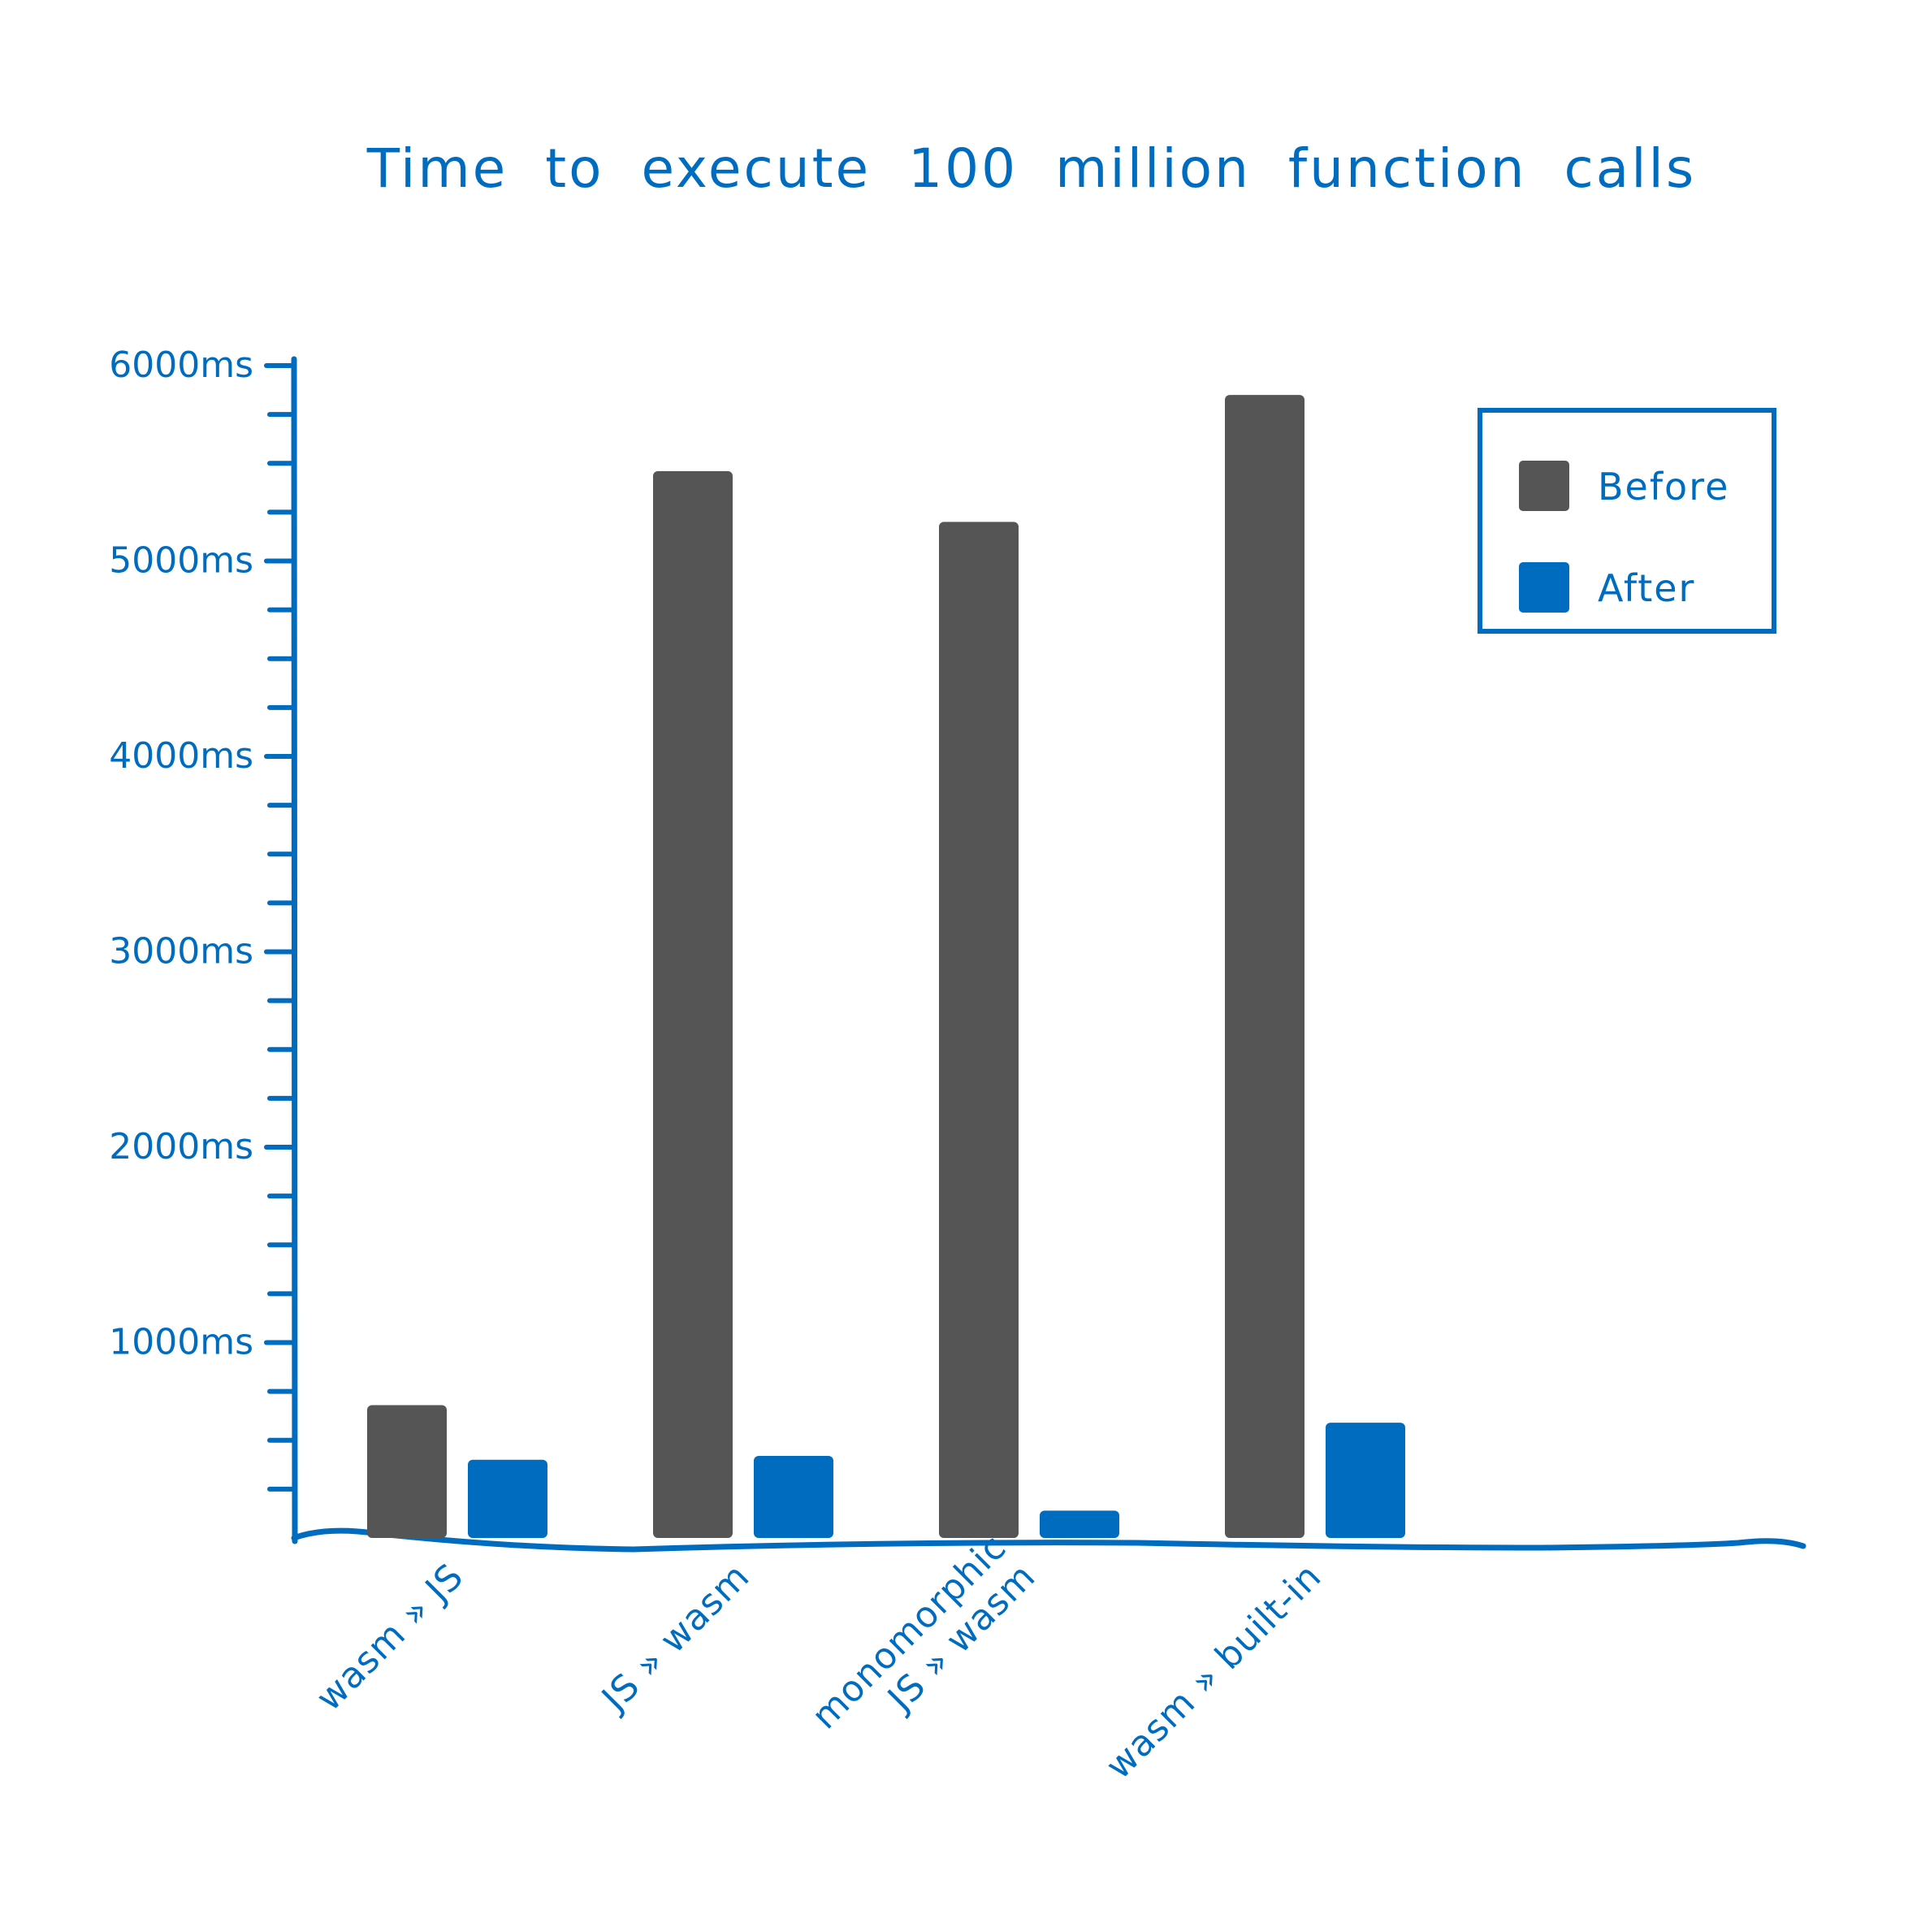 Image resolution: width=1921 pixels, height=1932 pixels. I want to click on legend: Before After, so click(1627, 521).